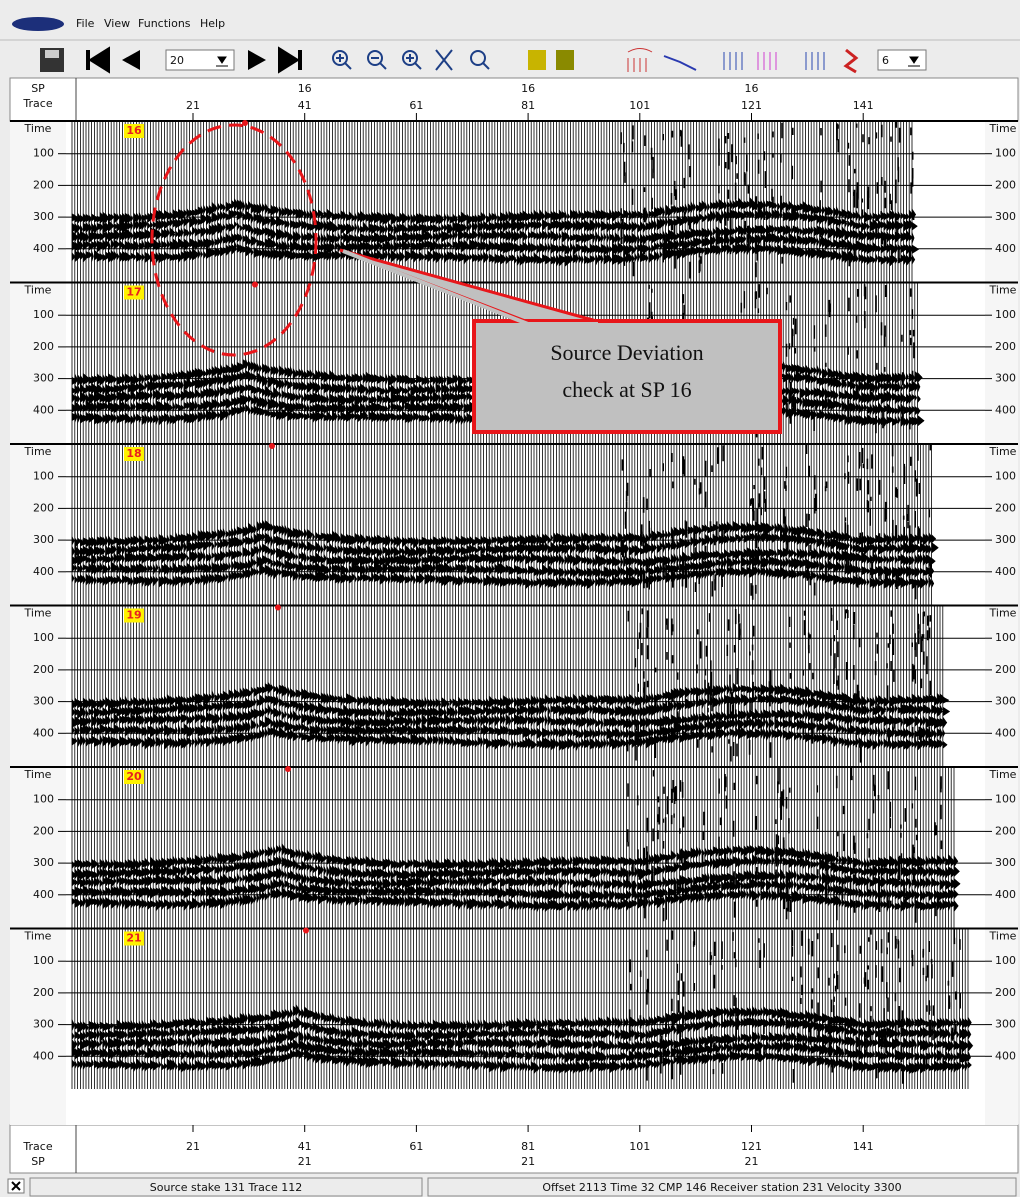  What do you see at coordinates (639, 1146) in the screenshot?
I see `trace-tick-label: 101` at bounding box center [639, 1146].